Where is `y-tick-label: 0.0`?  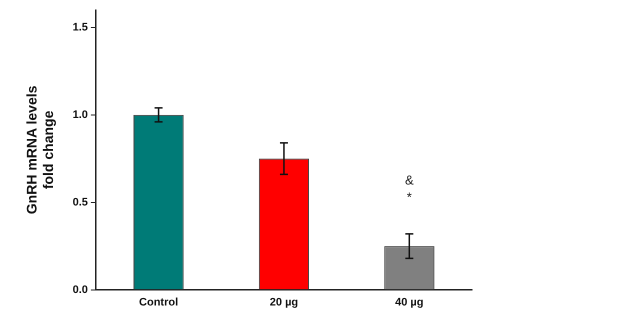 y-tick-label: 0.0 is located at coordinates (80, 290).